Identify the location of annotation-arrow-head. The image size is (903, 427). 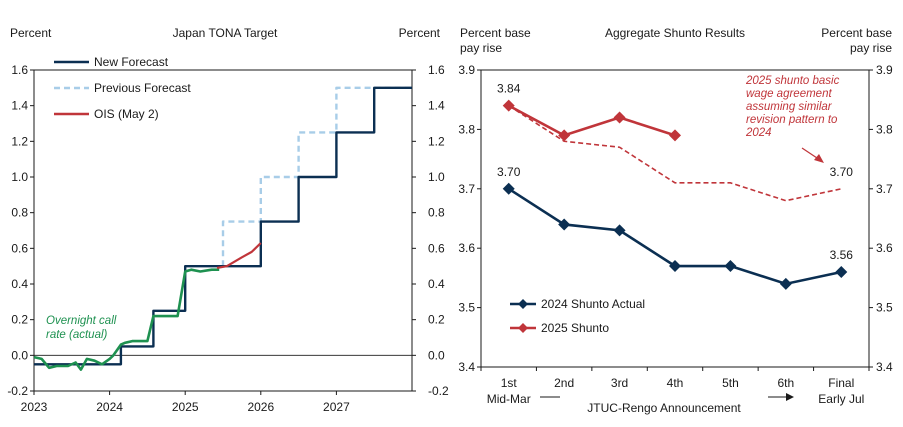
(819, 158).